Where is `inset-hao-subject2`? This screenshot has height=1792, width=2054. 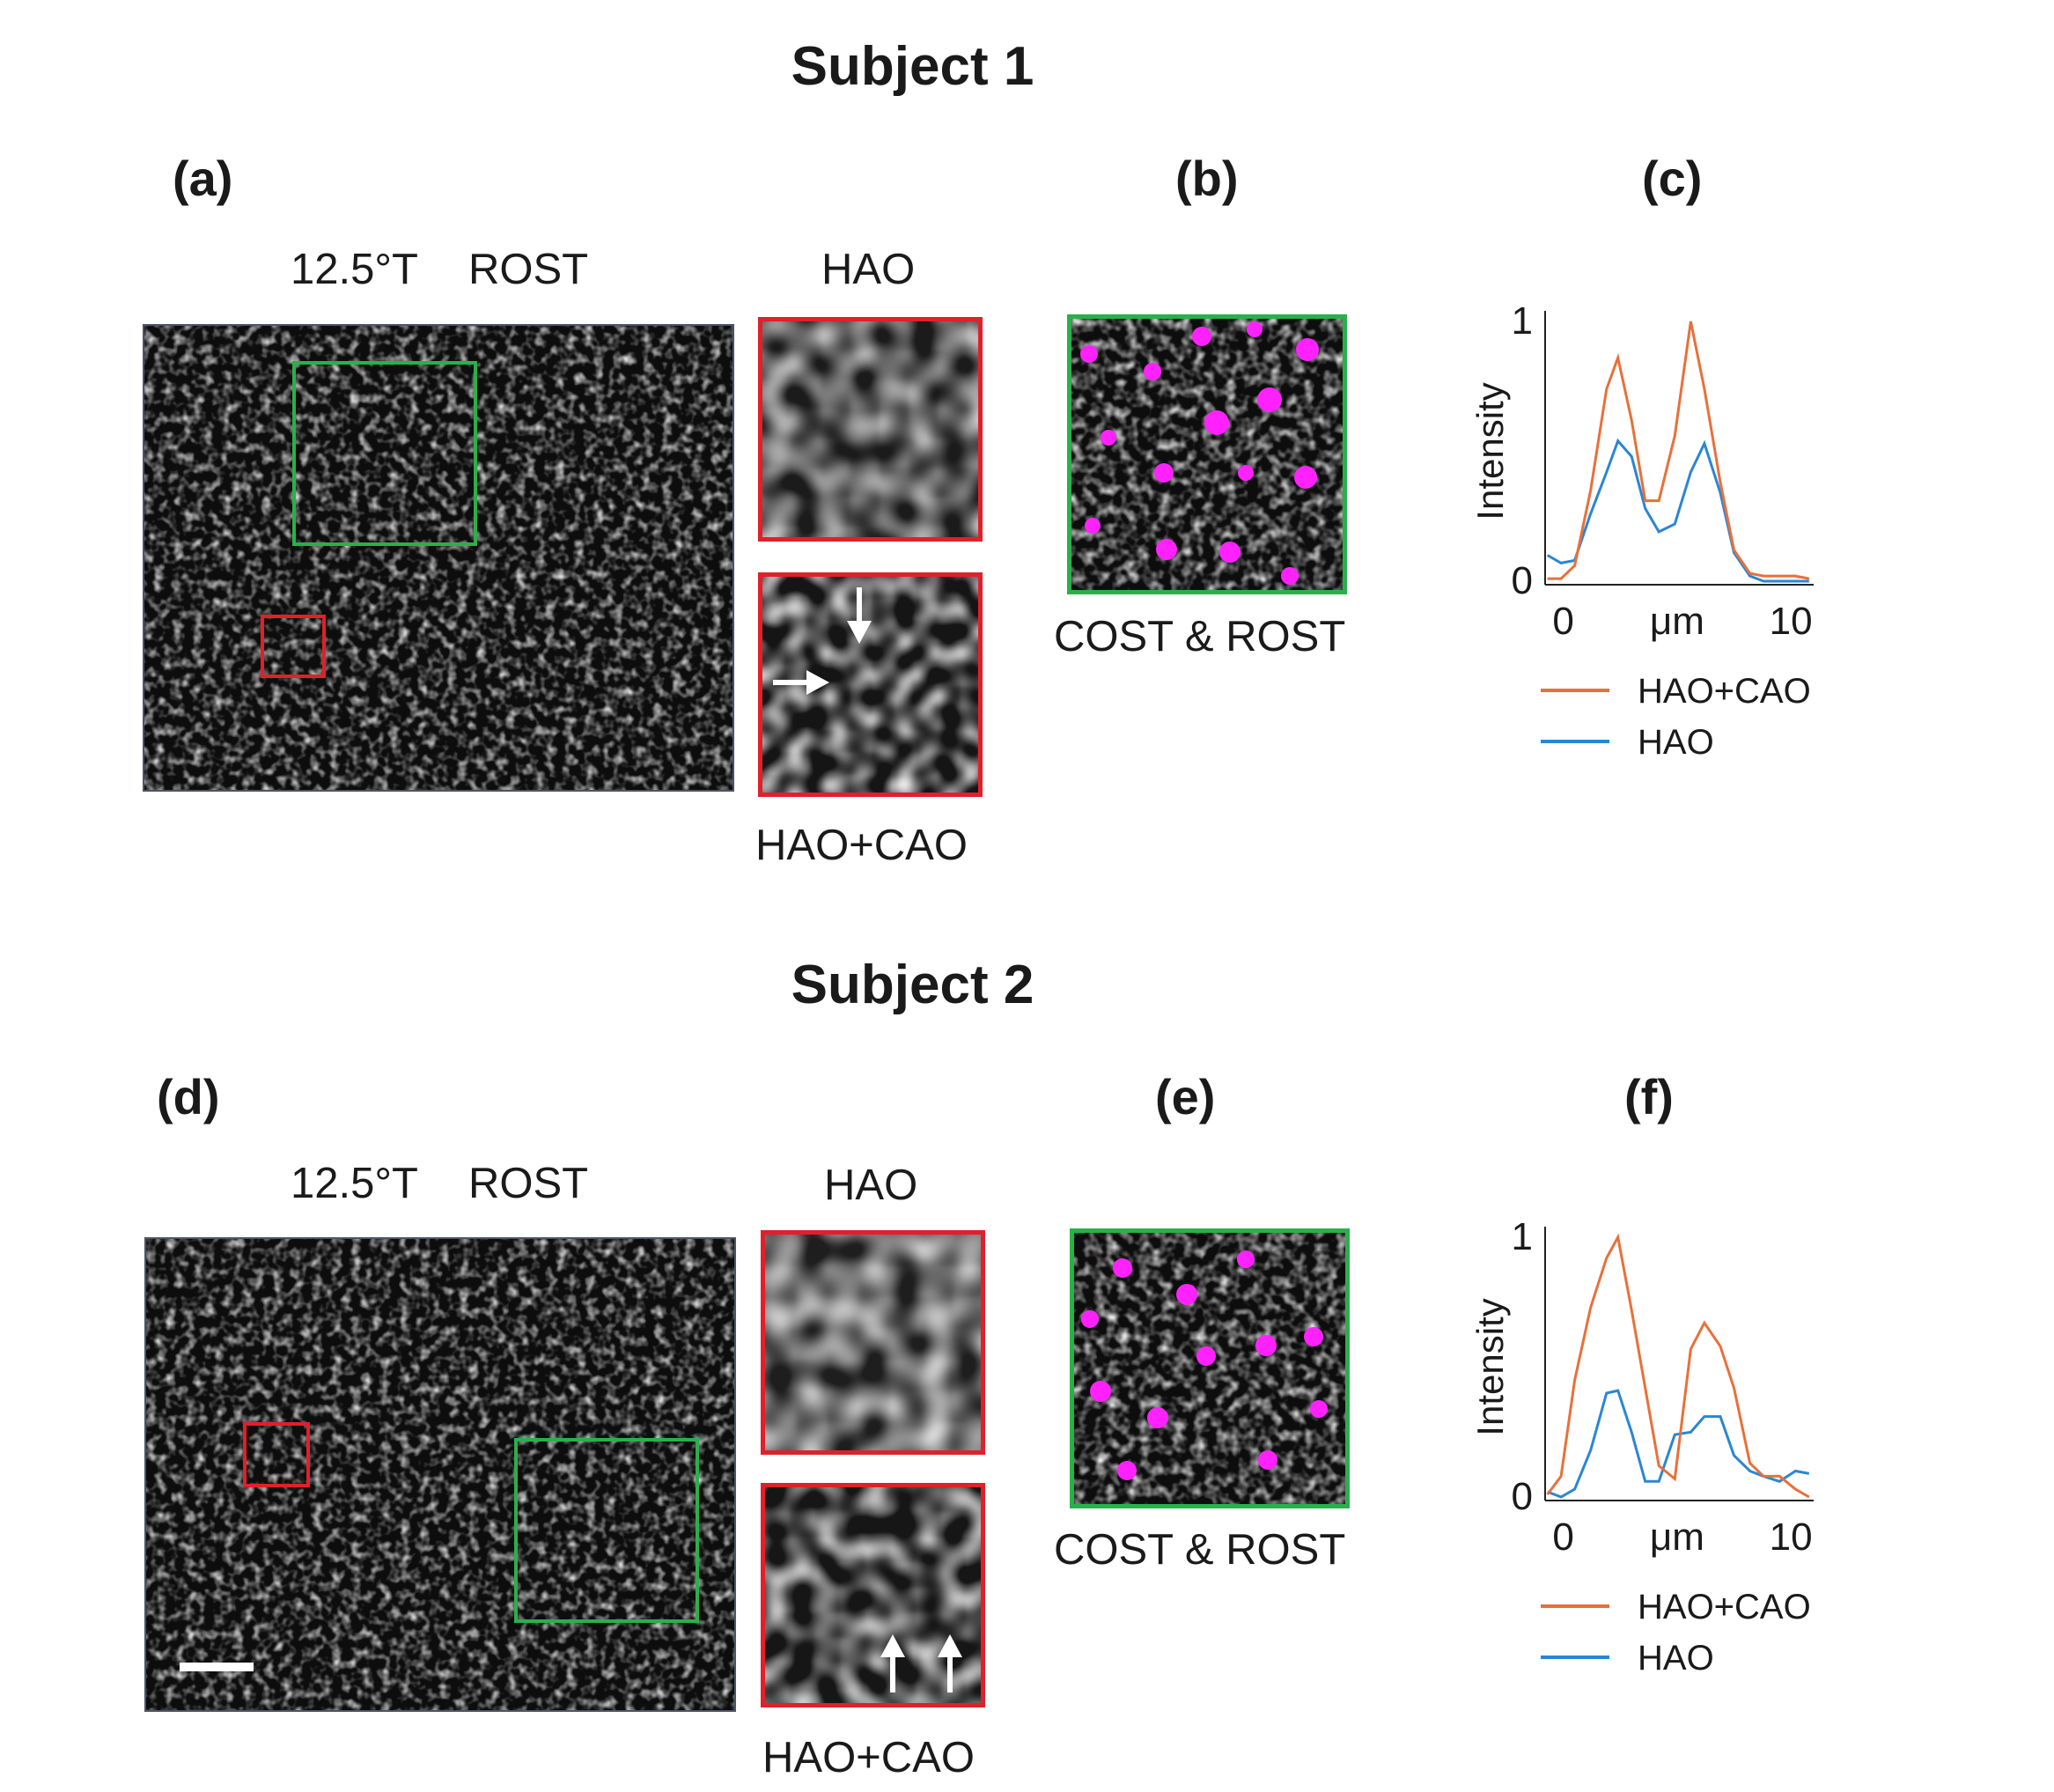
inset-hao-subject2 is located at coordinates (873, 1342).